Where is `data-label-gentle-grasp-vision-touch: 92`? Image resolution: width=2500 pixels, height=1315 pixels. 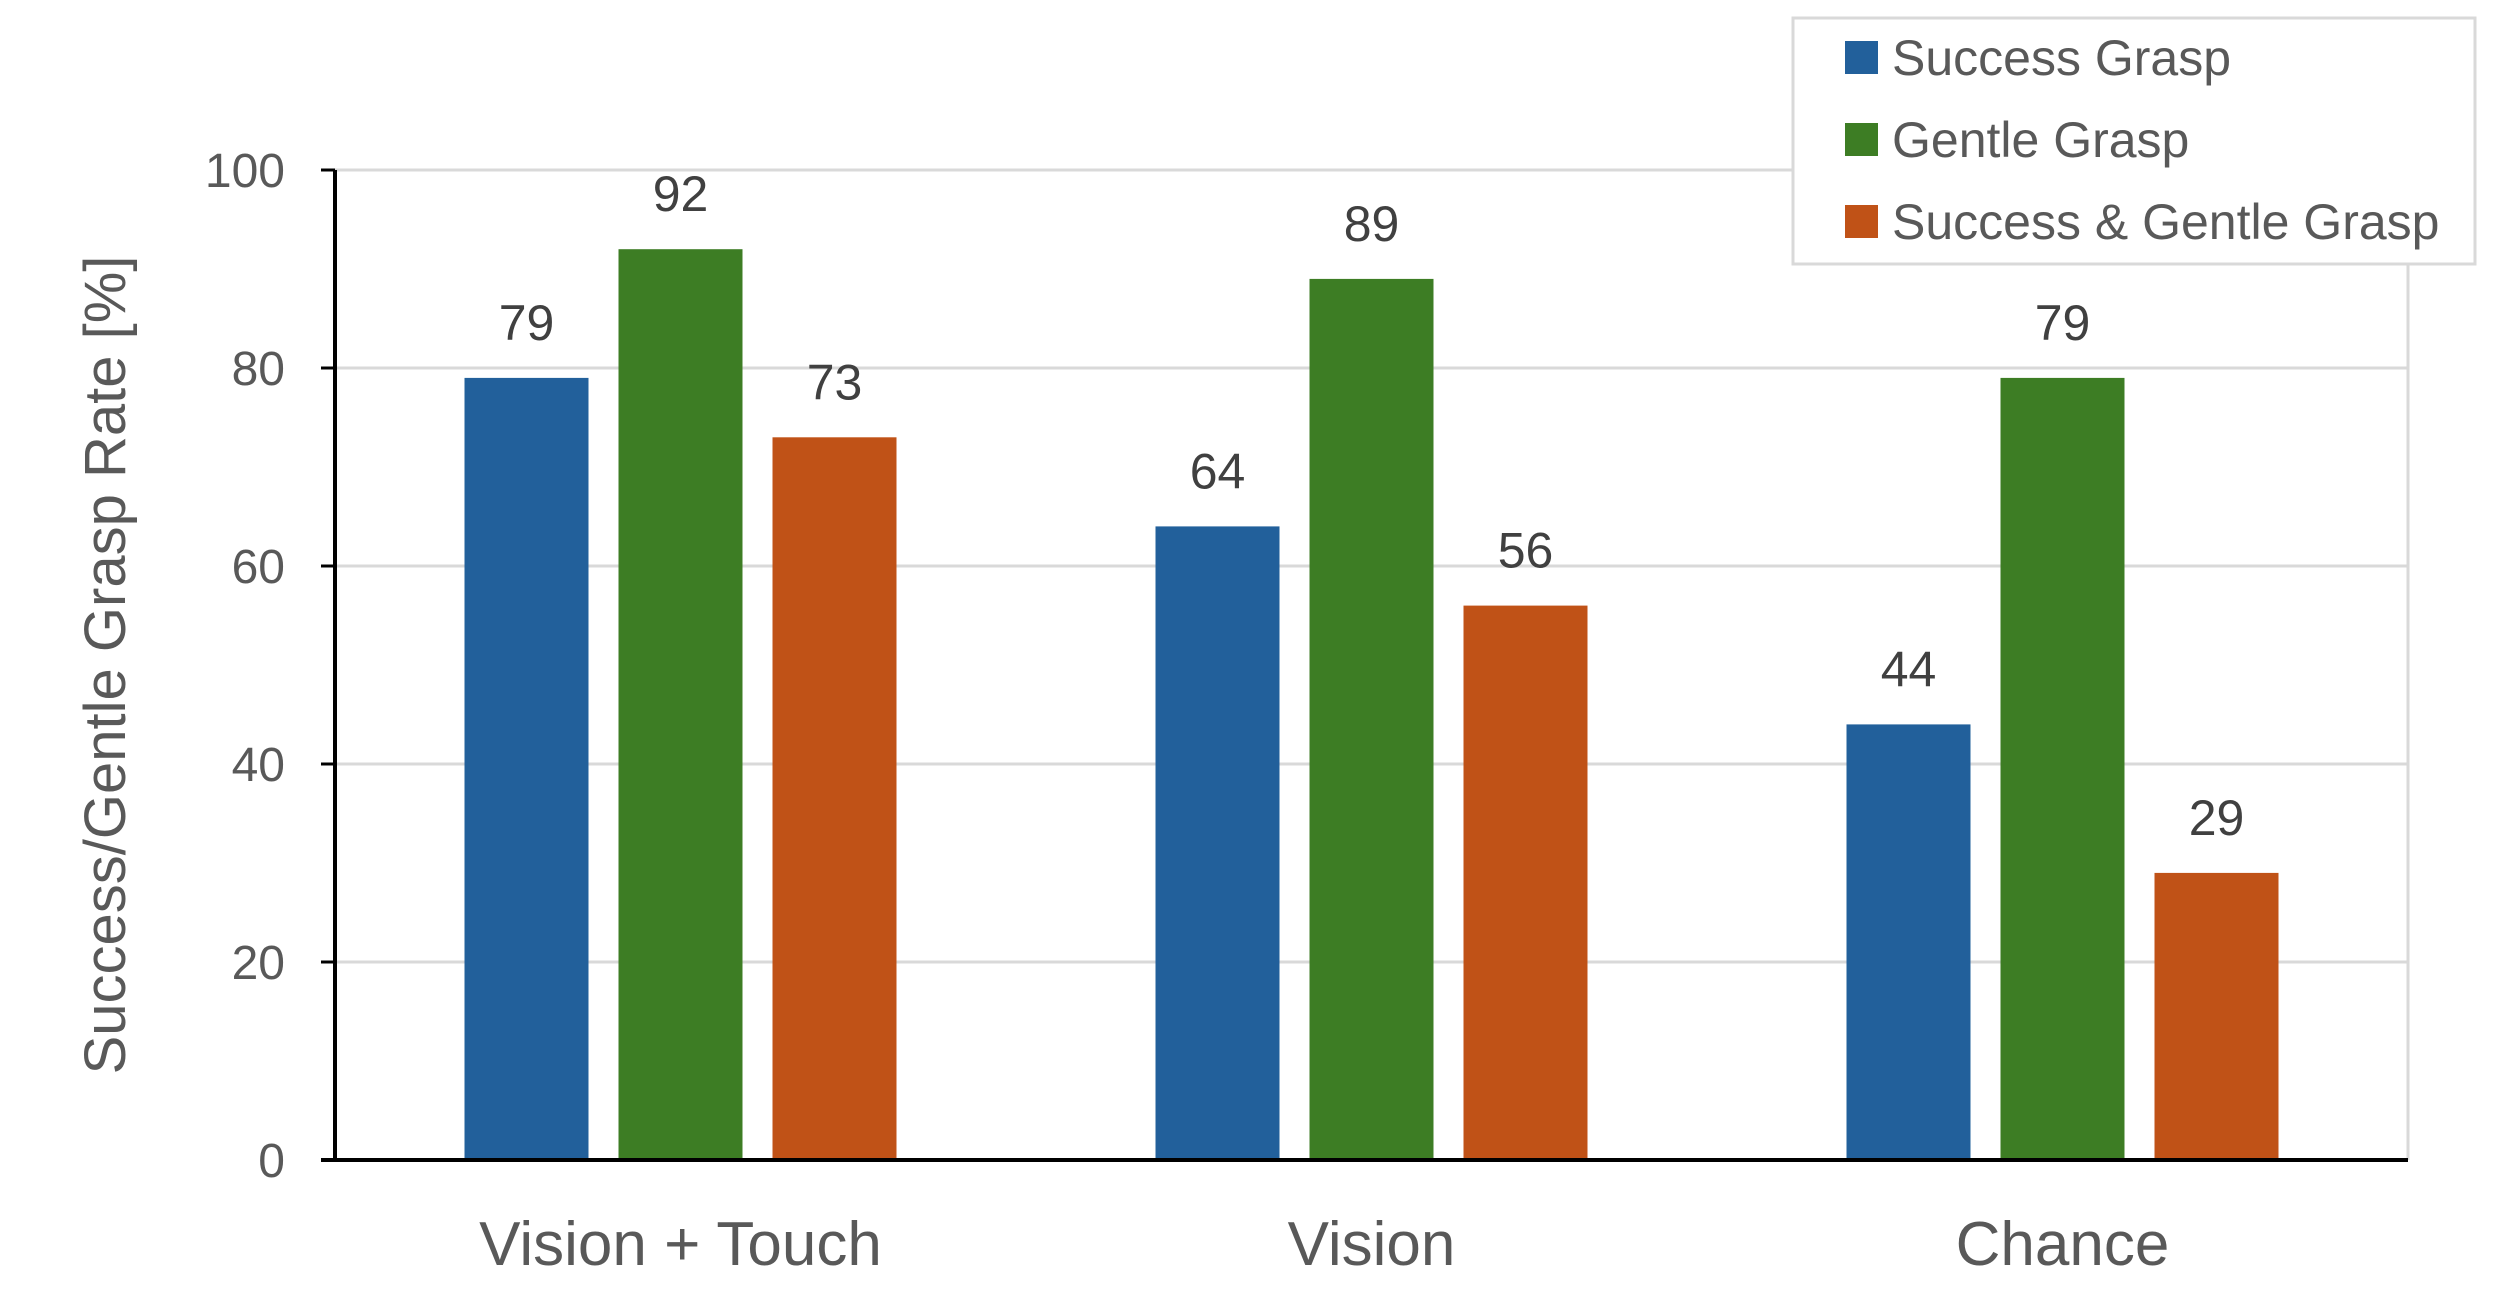
data-label-gentle-grasp-vision-touch: 92 is located at coordinates (681, 194).